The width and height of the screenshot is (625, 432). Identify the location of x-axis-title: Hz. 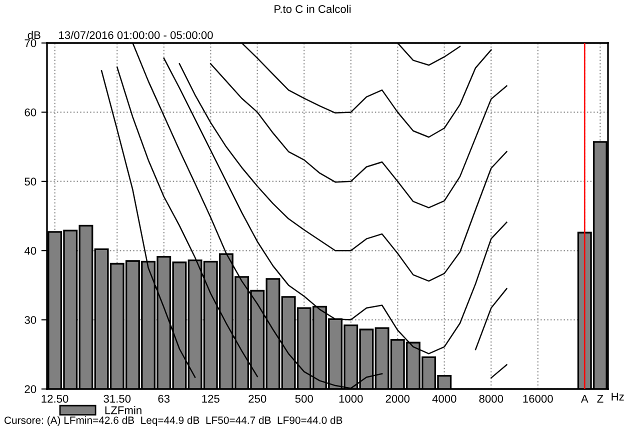
(618, 396).